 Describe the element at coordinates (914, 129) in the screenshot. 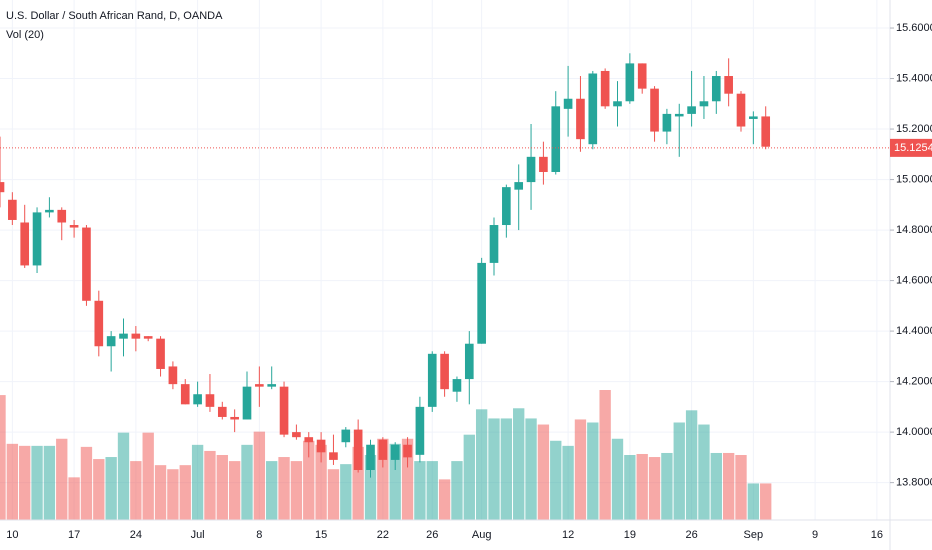

I see `y-tick-label: 15.20000` at that location.